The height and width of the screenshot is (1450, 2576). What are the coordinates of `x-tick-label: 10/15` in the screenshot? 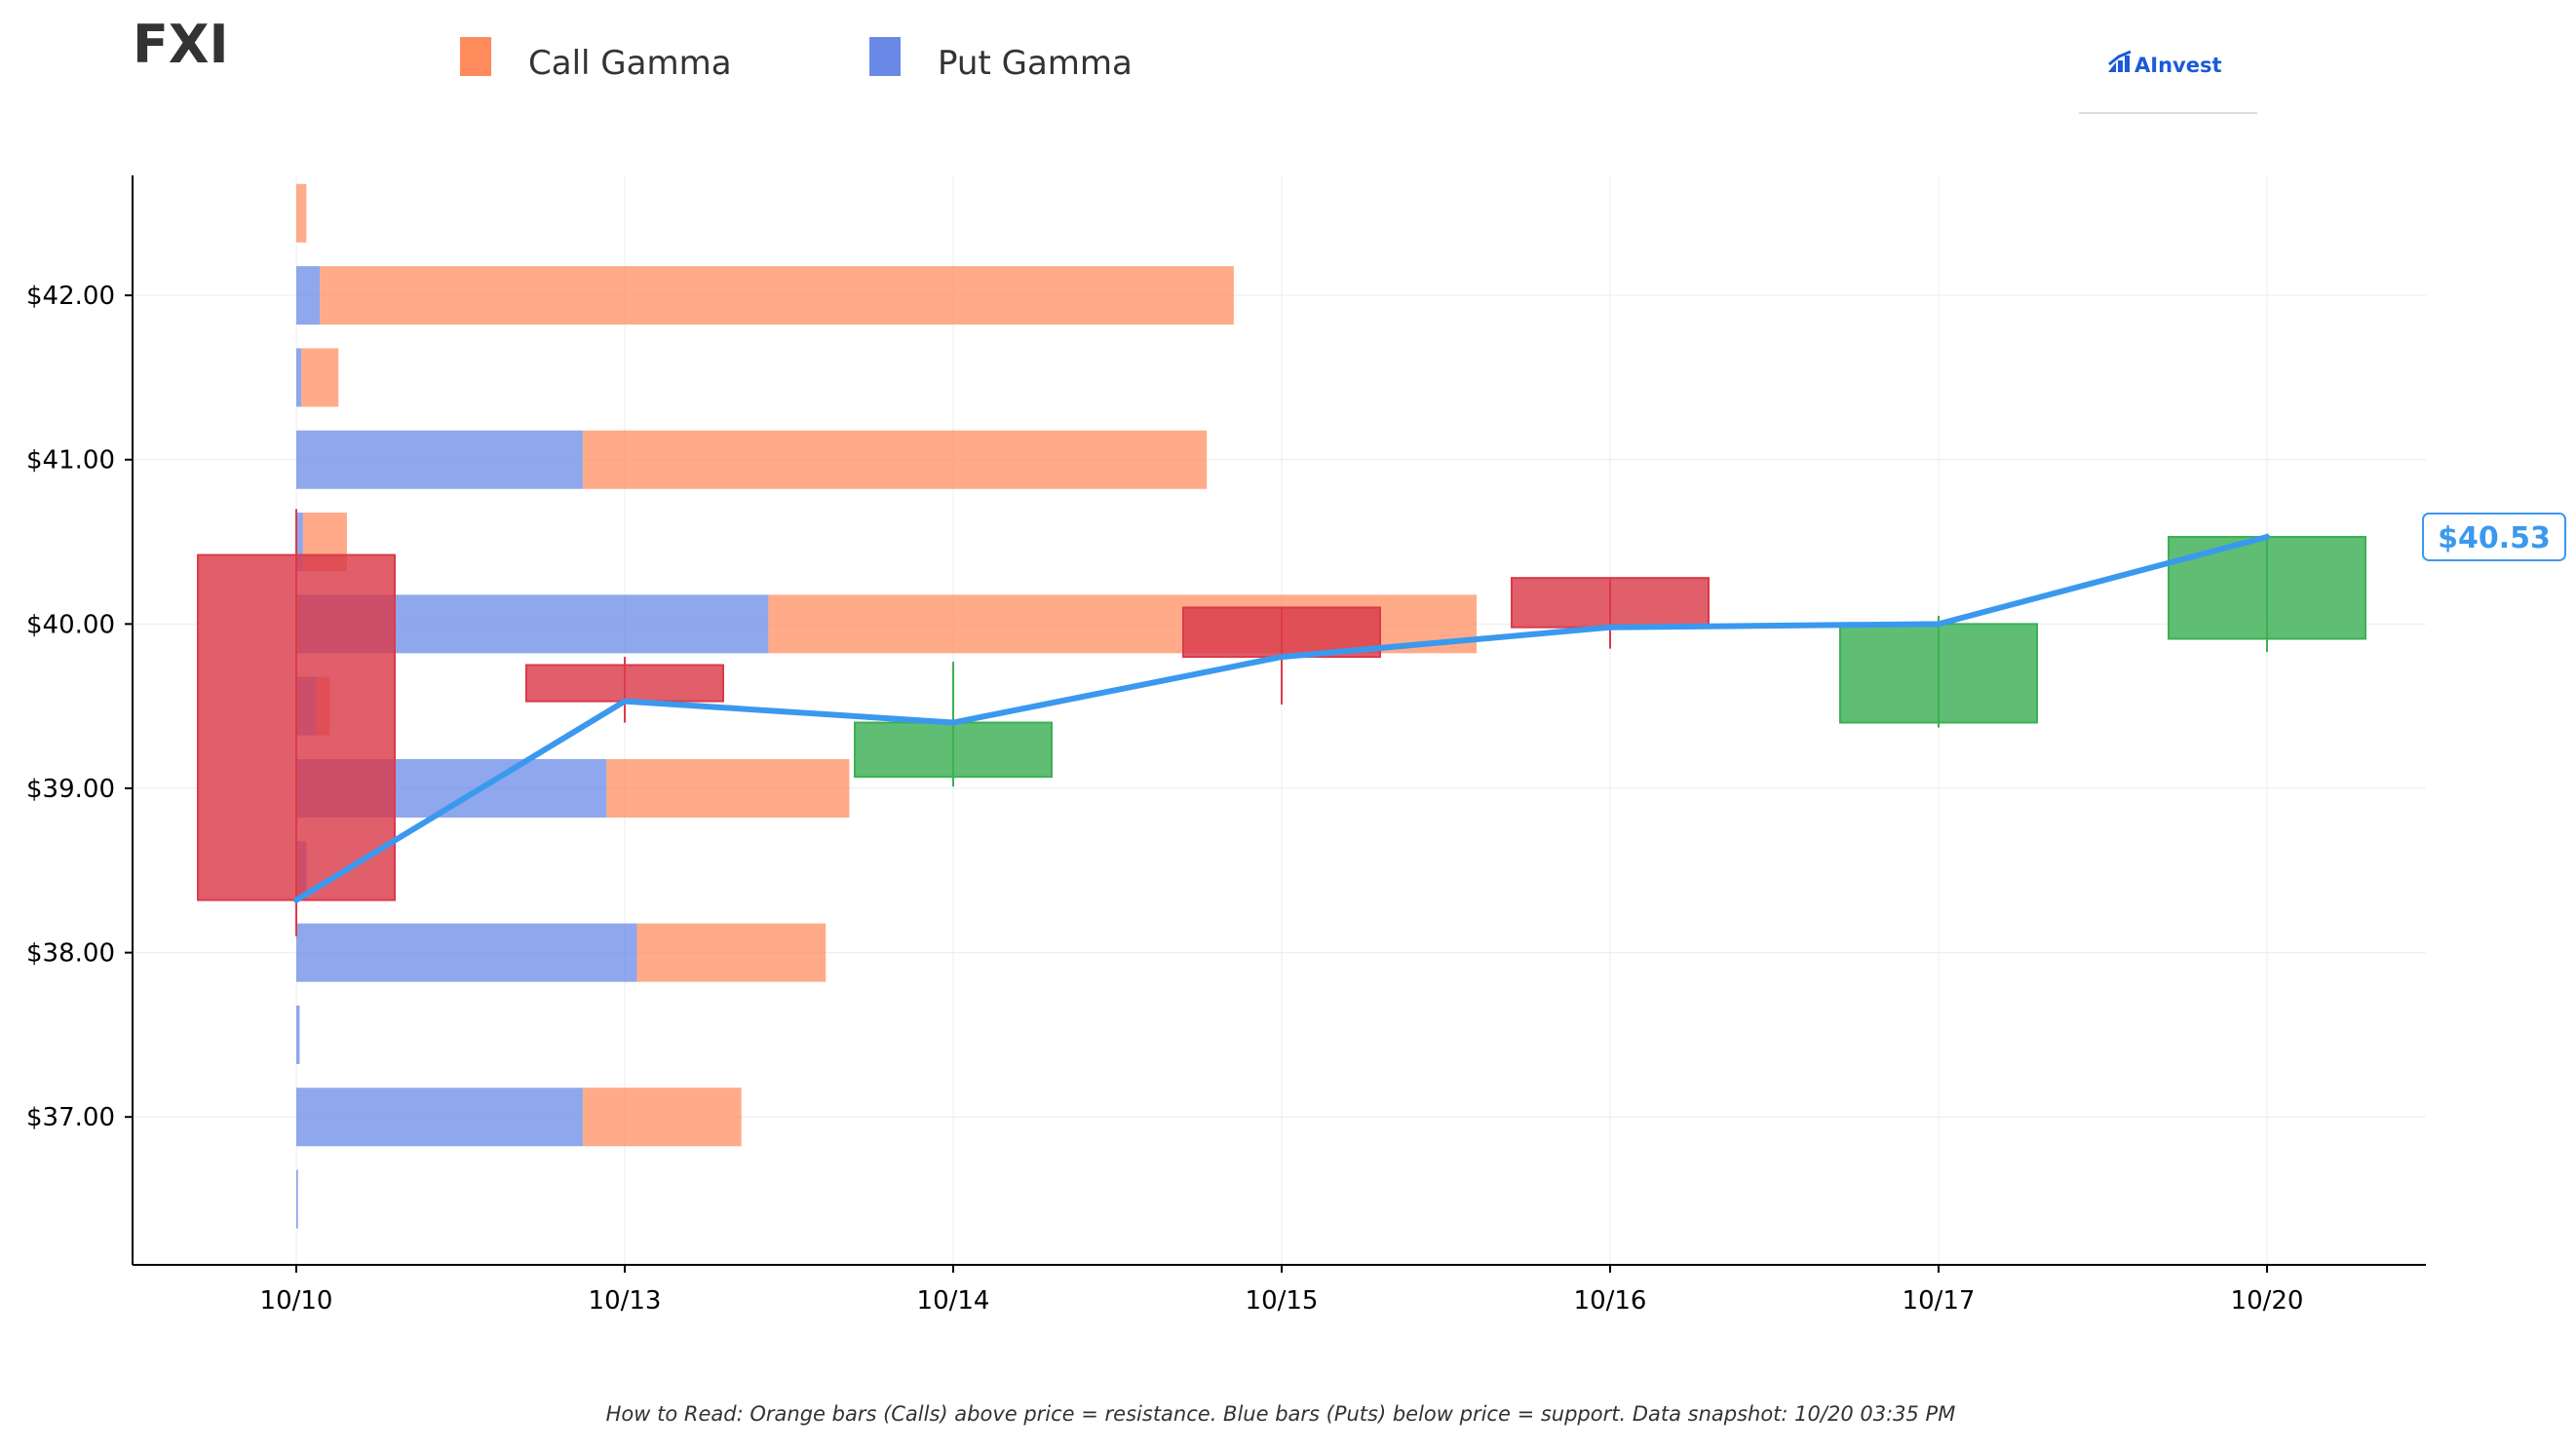 It's located at (1282, 1301).